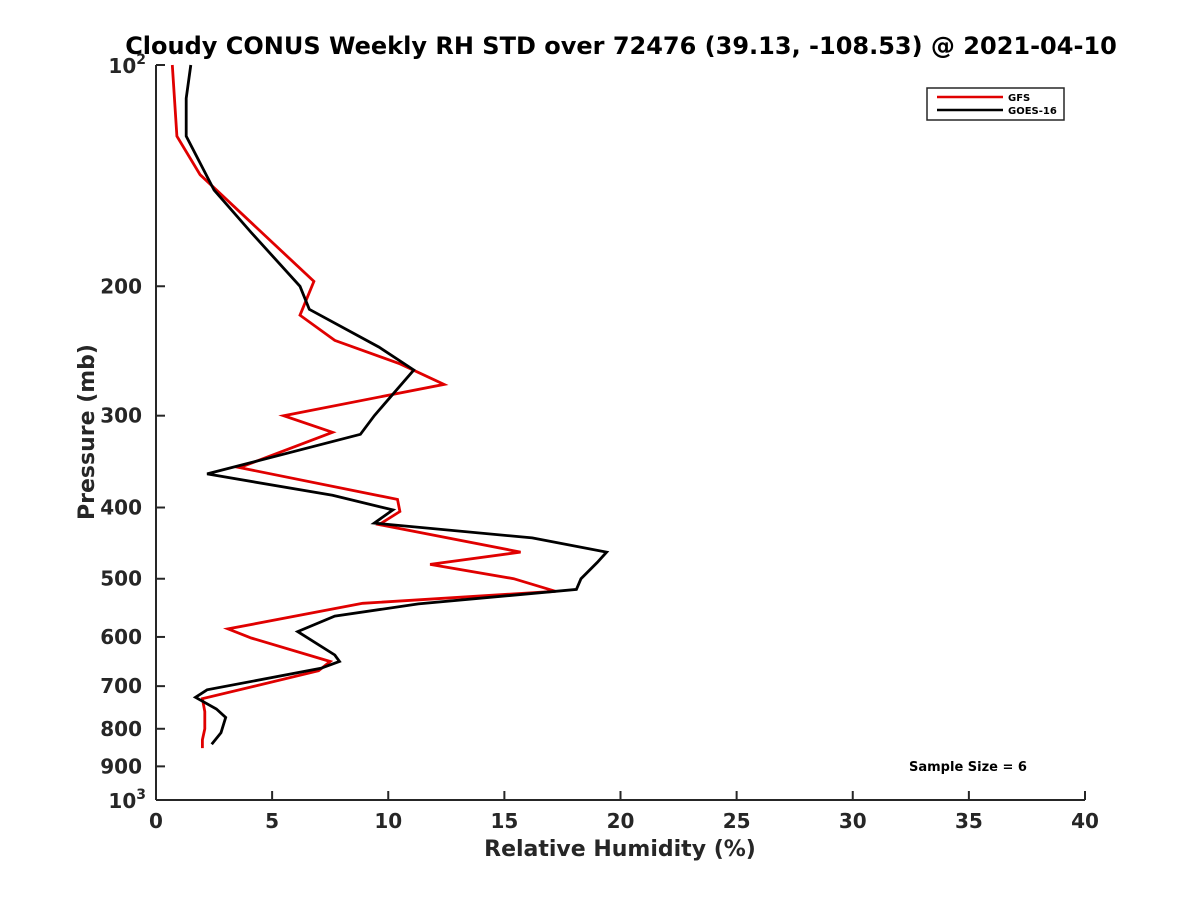 The width and height of the screenshot is (1200, 900). What do you see at coordinates (737, 821) in the screenshot?
I see `x-tick-label: 25` at bounding box center [737, 821].